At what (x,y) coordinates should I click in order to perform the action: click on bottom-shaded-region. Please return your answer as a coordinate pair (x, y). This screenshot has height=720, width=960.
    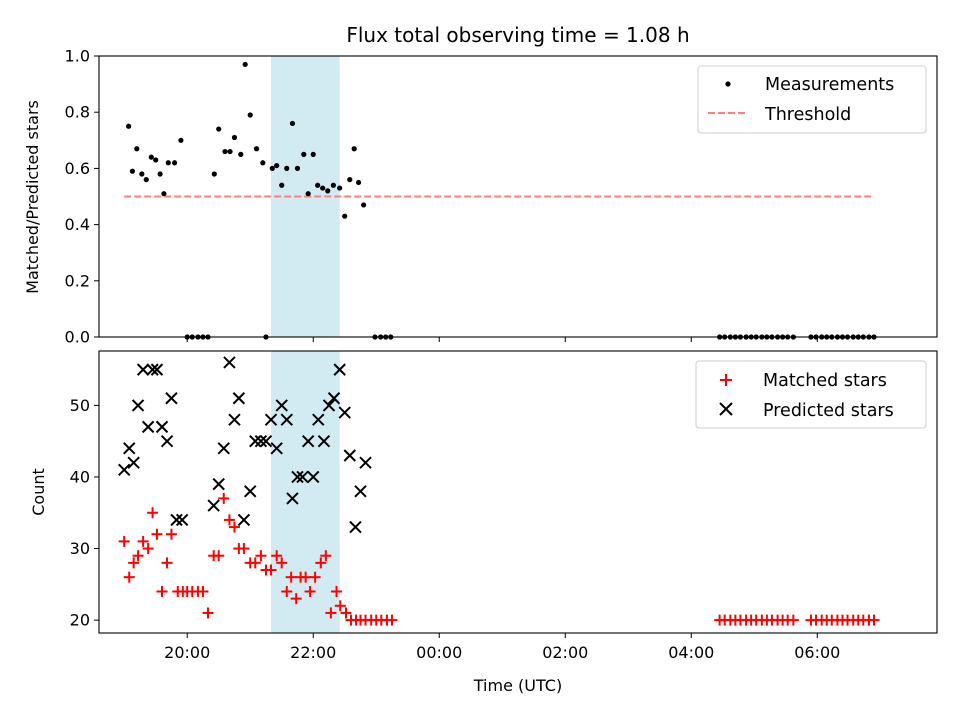
    Looking at the image, I should click on (305, 492).